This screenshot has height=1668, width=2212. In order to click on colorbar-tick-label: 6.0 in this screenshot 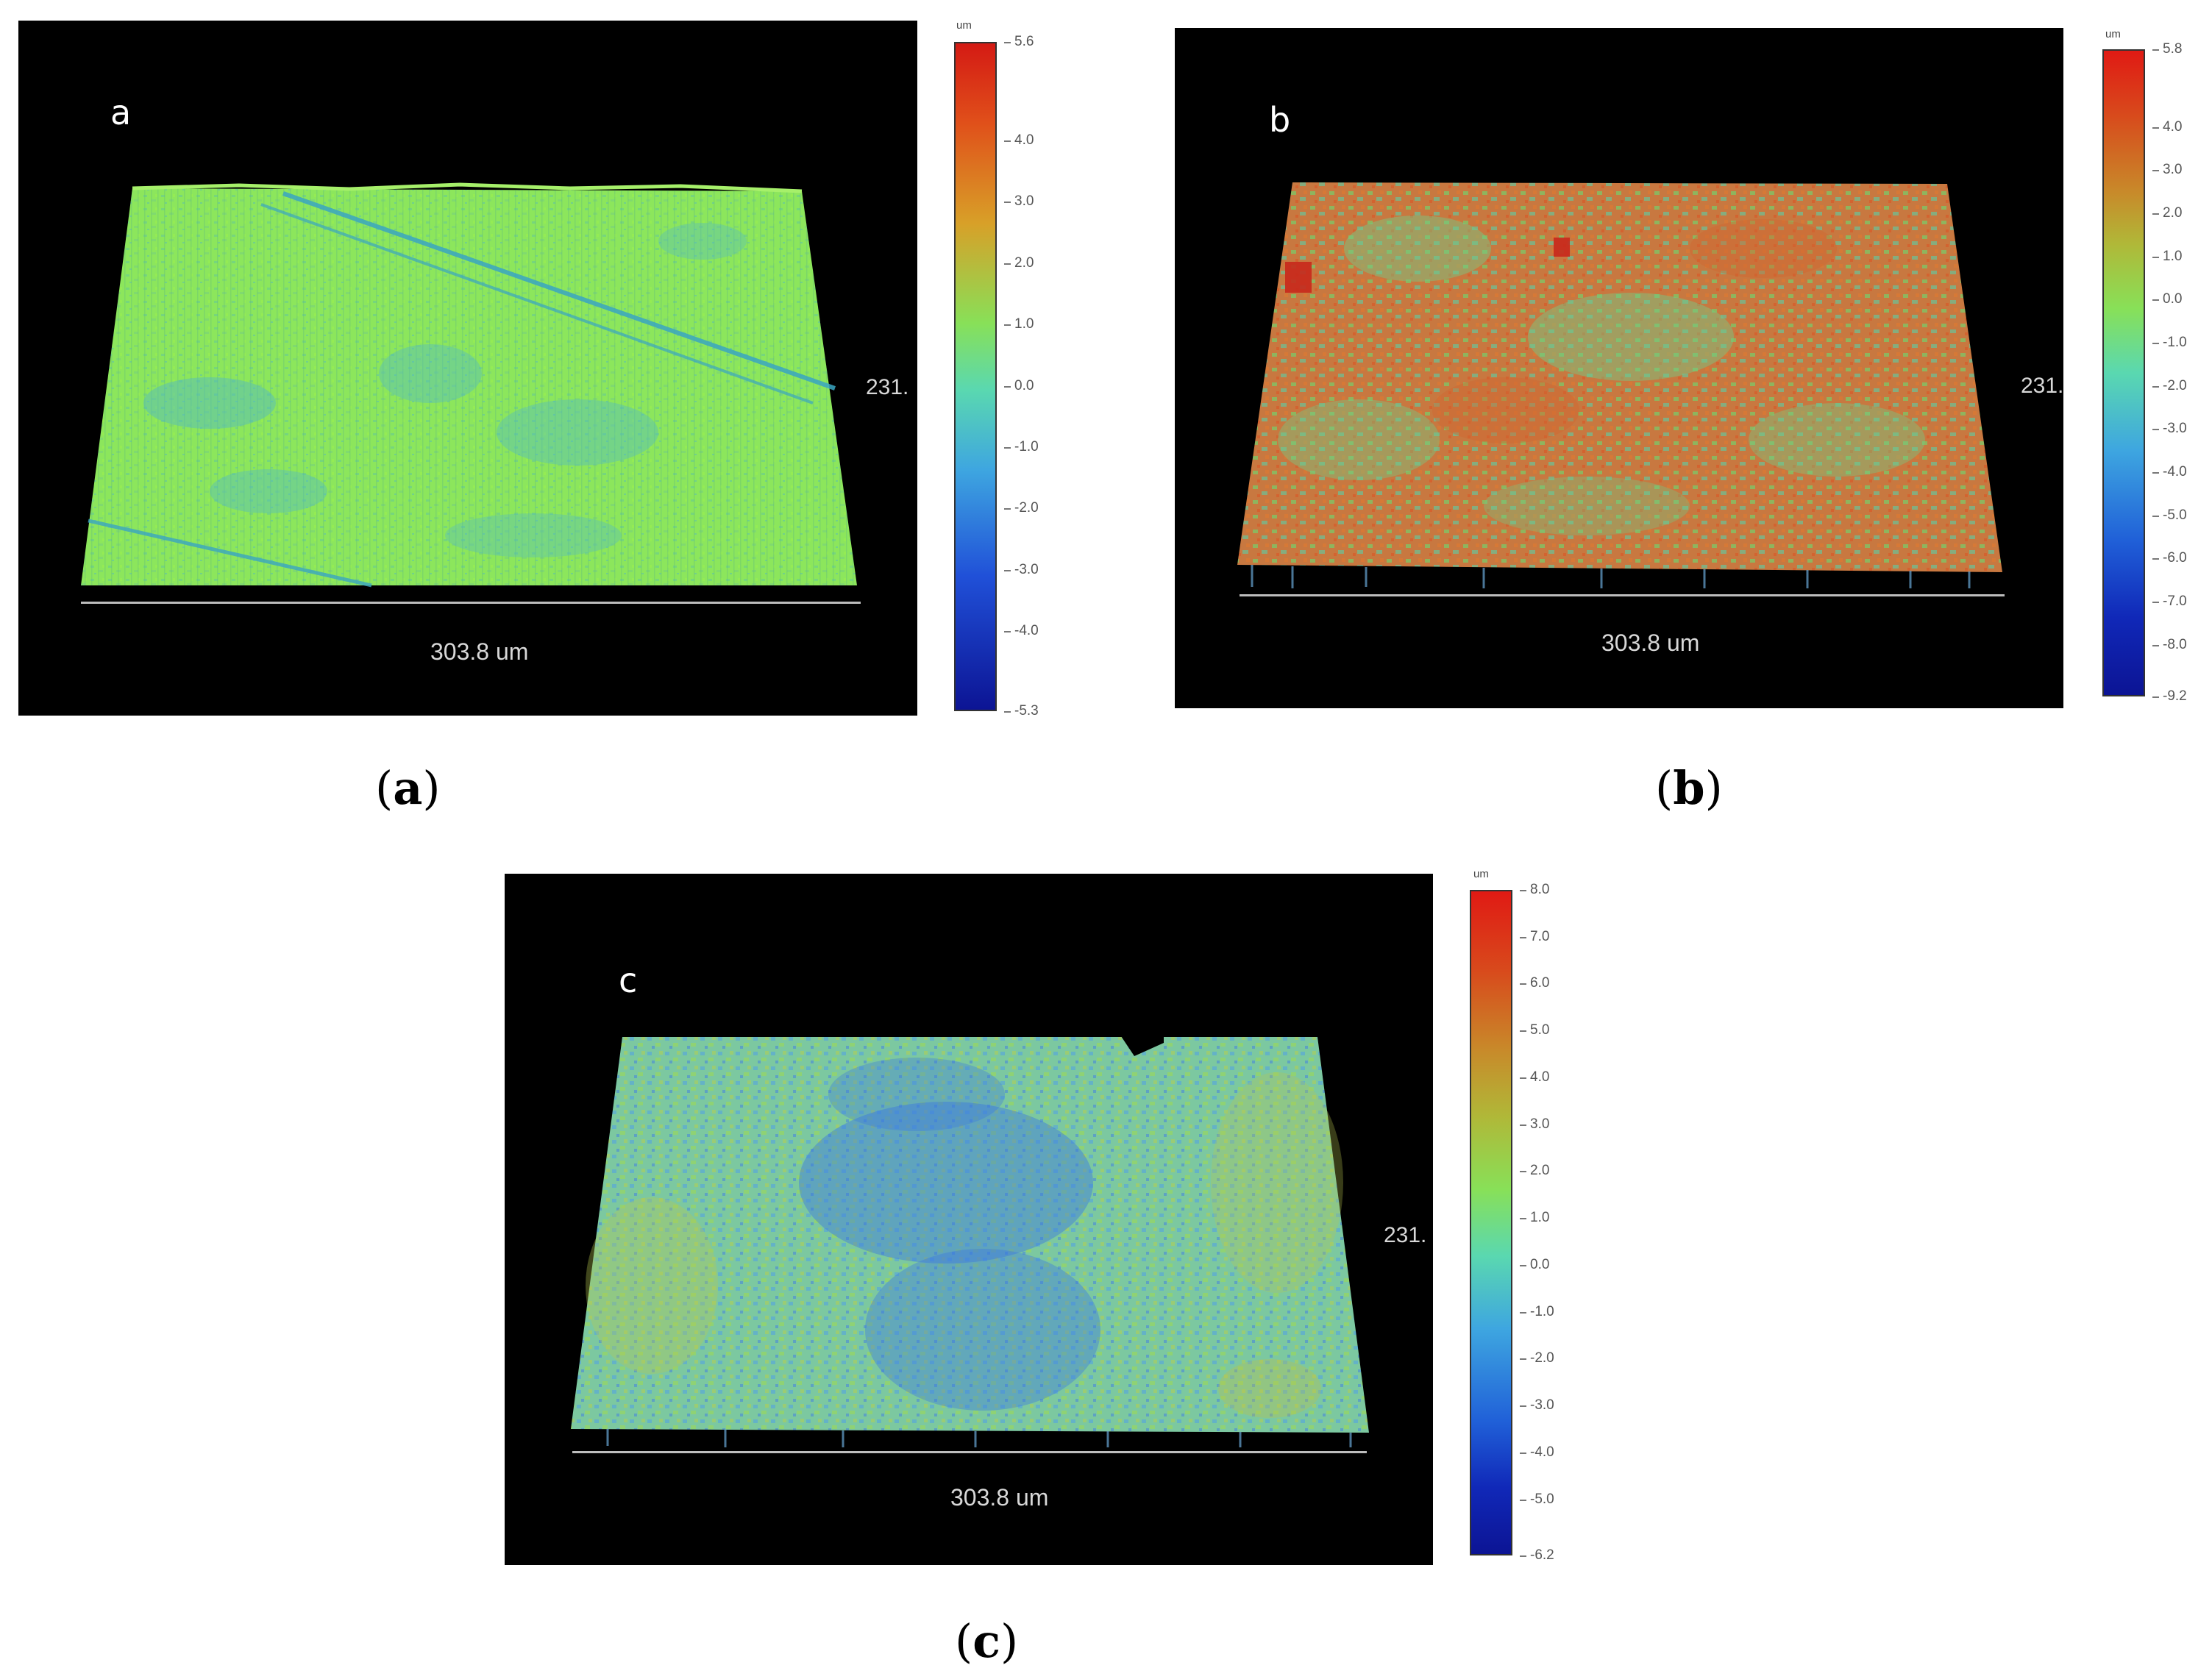, I will do `click(1534, 983)`.